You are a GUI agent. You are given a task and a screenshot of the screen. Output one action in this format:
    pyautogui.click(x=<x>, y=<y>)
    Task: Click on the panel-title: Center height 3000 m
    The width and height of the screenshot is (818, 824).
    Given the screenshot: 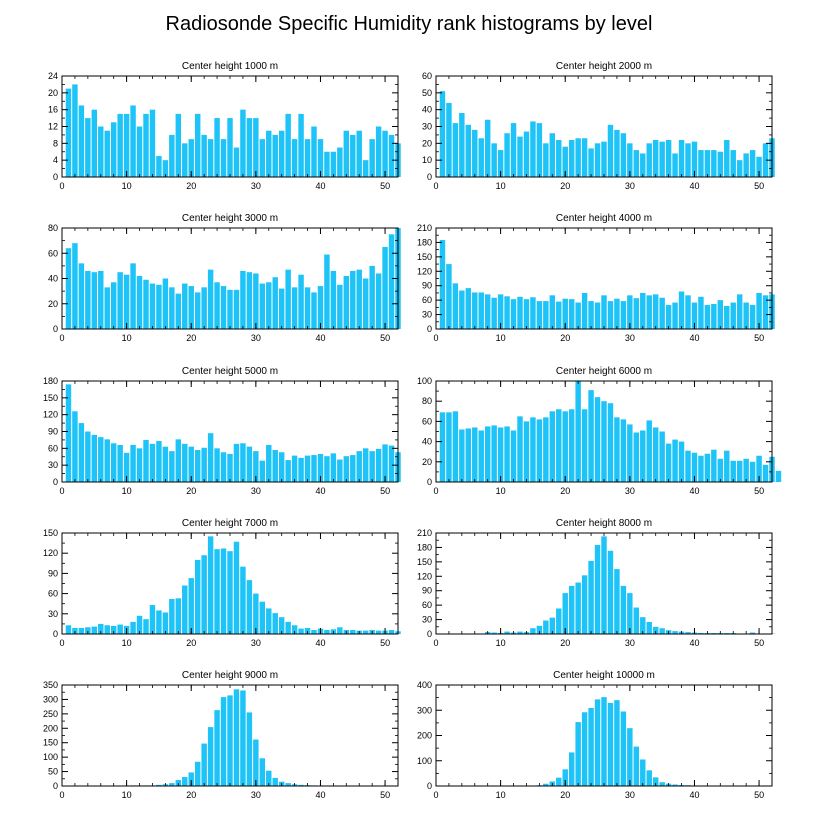 What is the action you would take?
    pyautogui.click(x=230, y=218)
    